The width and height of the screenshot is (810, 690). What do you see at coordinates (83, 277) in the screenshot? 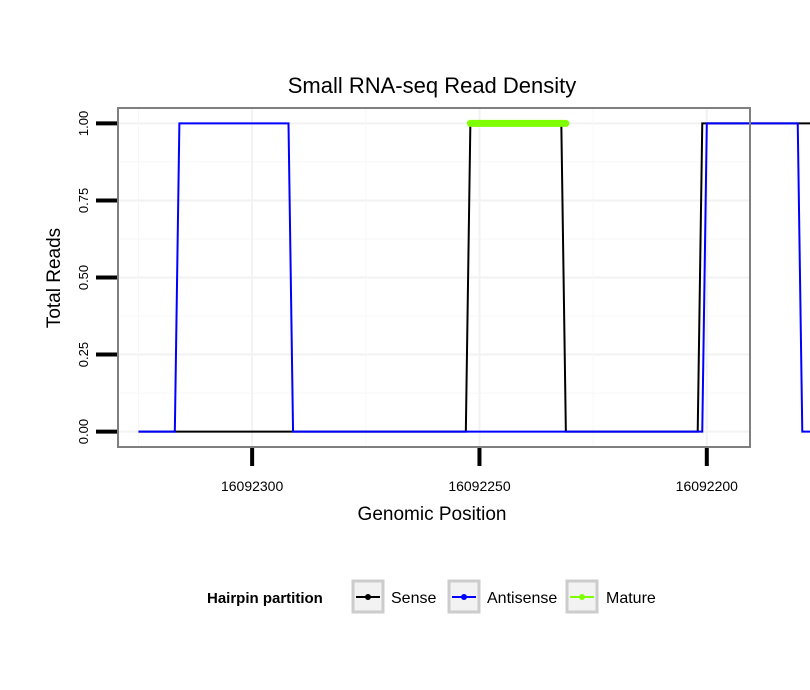
I see `y-tick-label: 0.50` at bounding box center [83, 277].